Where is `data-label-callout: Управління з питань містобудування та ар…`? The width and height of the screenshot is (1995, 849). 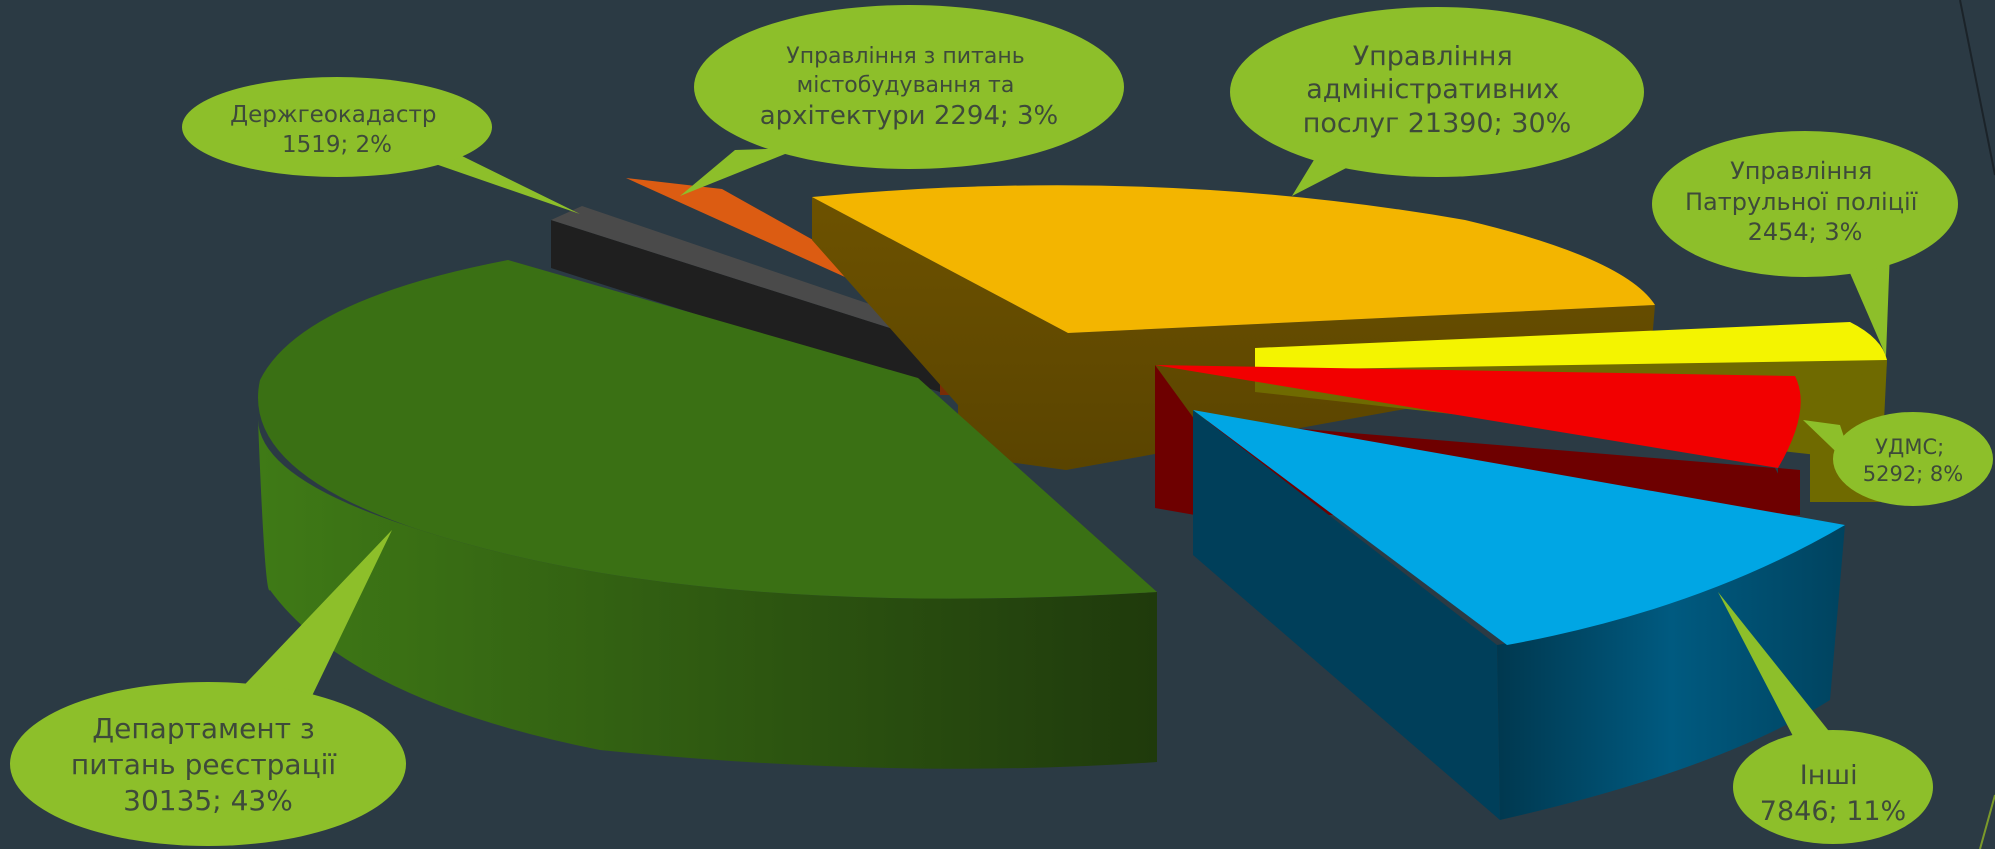 data-label-callout: Управління з питань містобудування та ар… is located at coordinates (902, 100).